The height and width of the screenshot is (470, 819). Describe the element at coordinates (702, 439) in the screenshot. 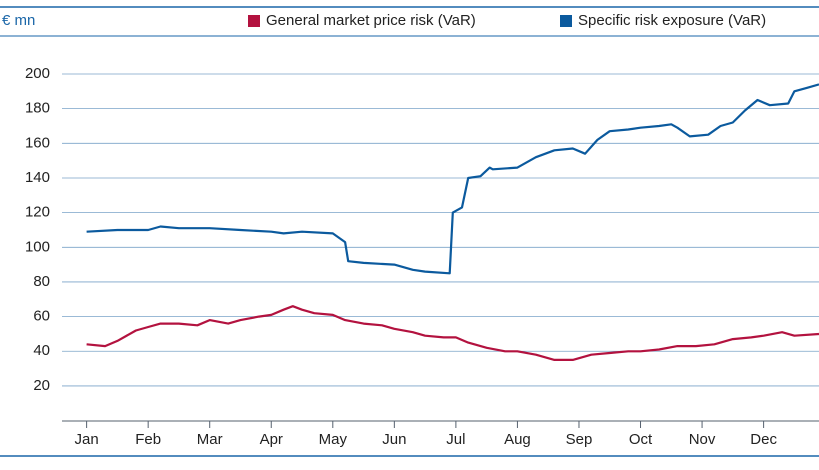

I see `x-tick-label: Nov` at that location.